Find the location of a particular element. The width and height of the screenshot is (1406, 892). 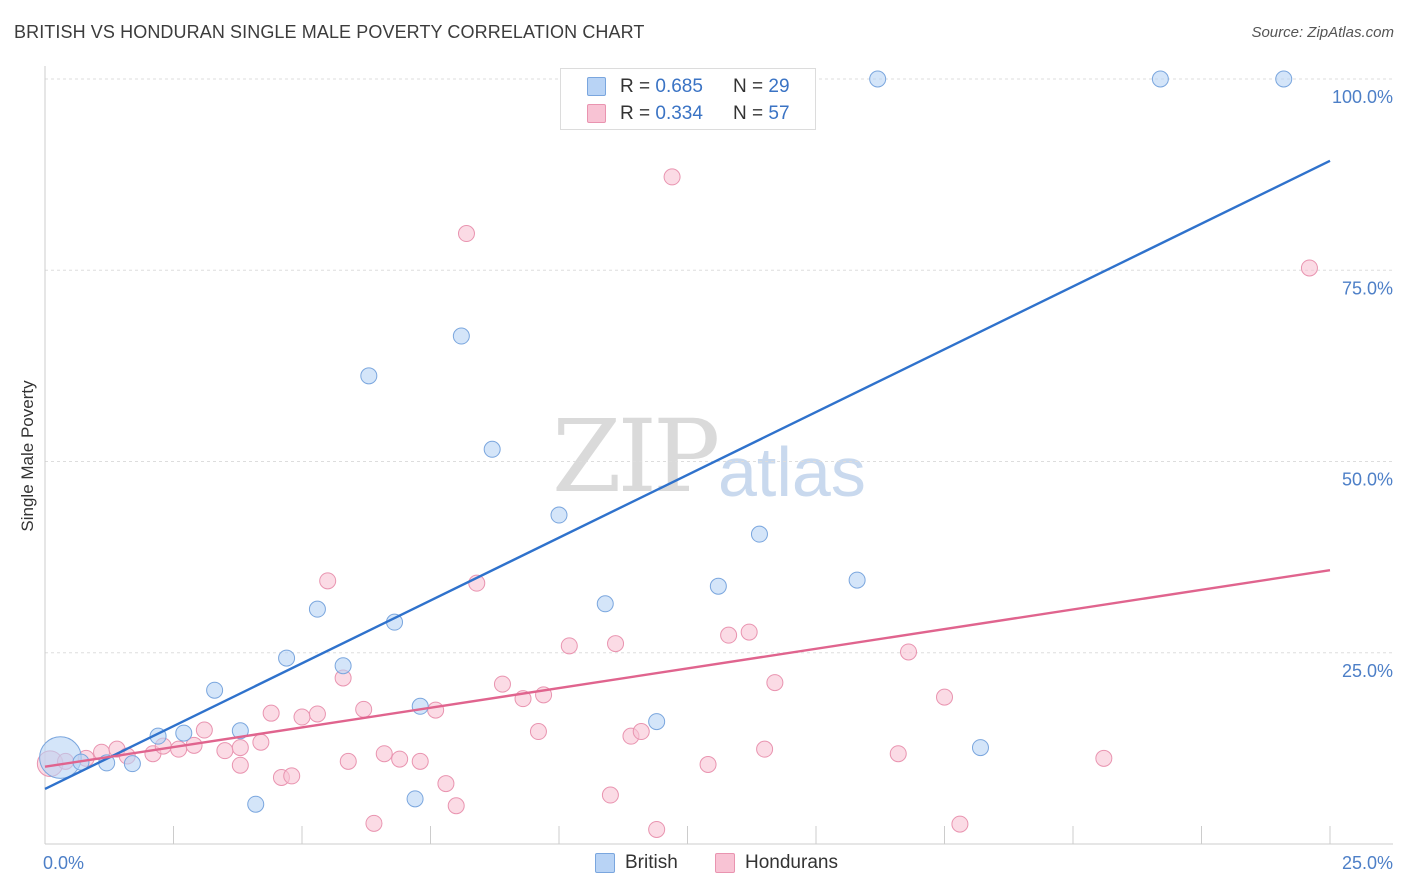

legend-item-hondurans: Hondurans is located at coordinates (776, 863).